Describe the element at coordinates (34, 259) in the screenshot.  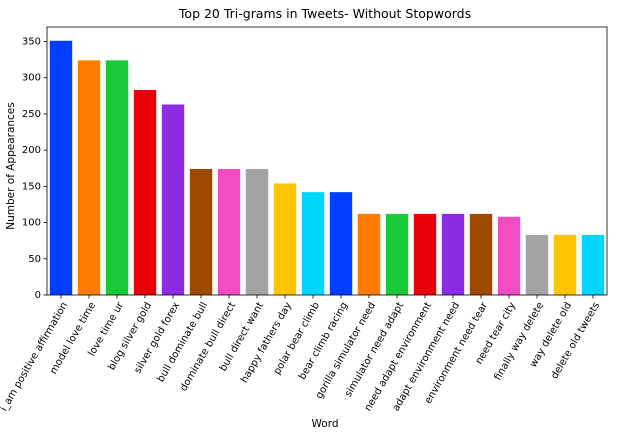
I see `y-tick-label: 50` at that location.